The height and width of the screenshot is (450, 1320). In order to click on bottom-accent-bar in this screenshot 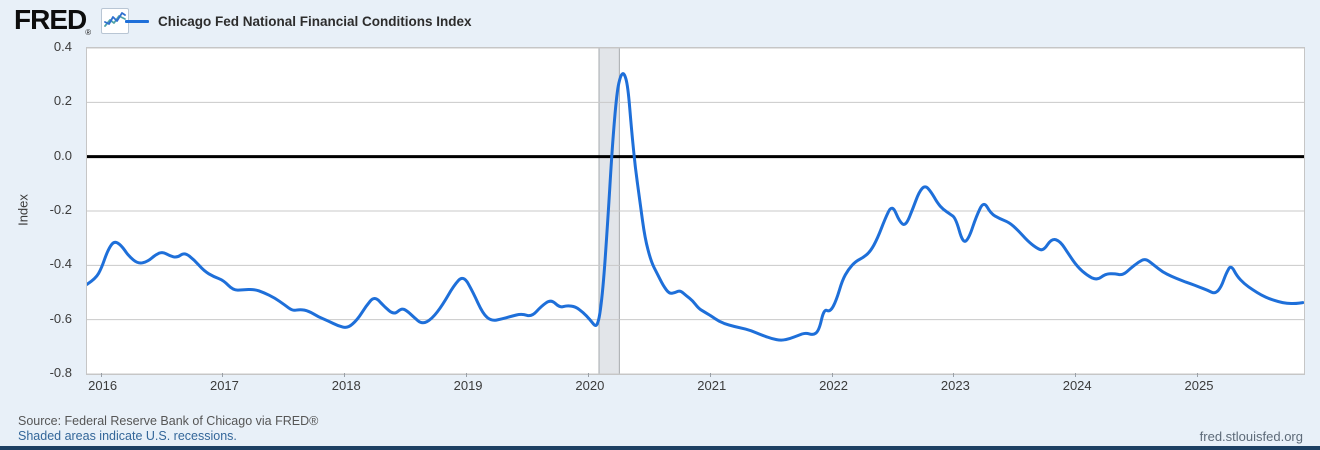, I will do `click(660, 448)`.